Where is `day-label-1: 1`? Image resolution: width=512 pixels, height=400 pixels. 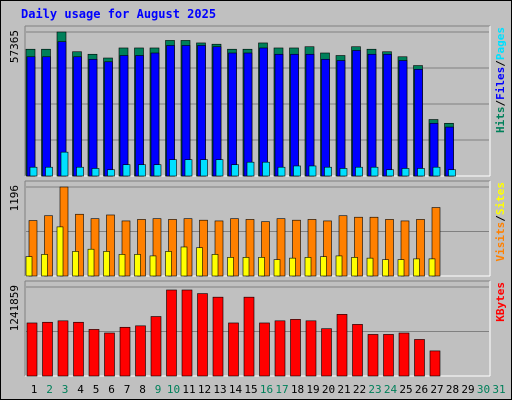 day-label-1: 1 is located at coordinates (34, 389).